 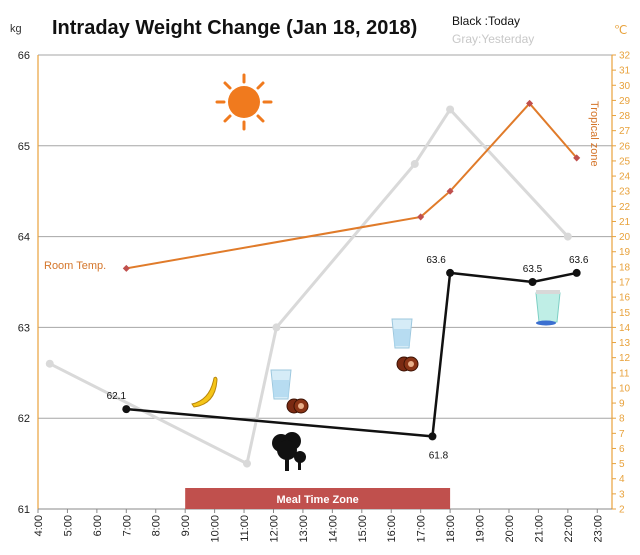 What do you see at coordinates (622, 434) in the screenshot?
I see `right-tick-label: 7` at bounding box center [622, 434].